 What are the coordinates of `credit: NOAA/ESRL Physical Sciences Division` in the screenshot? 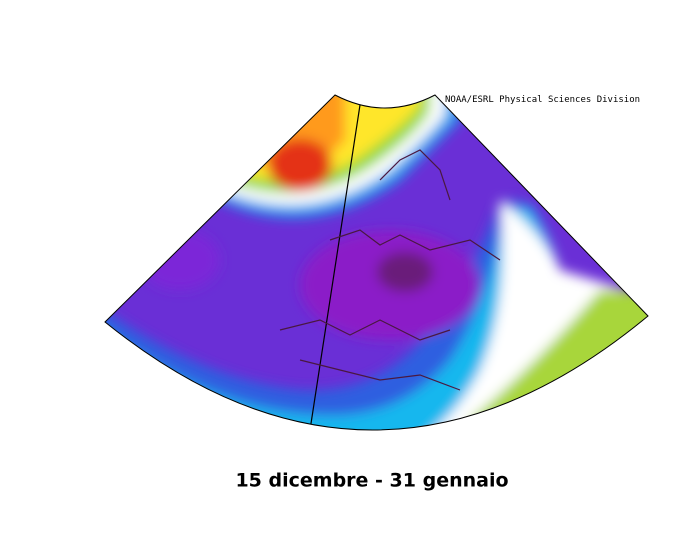 It's located at (542, 100).